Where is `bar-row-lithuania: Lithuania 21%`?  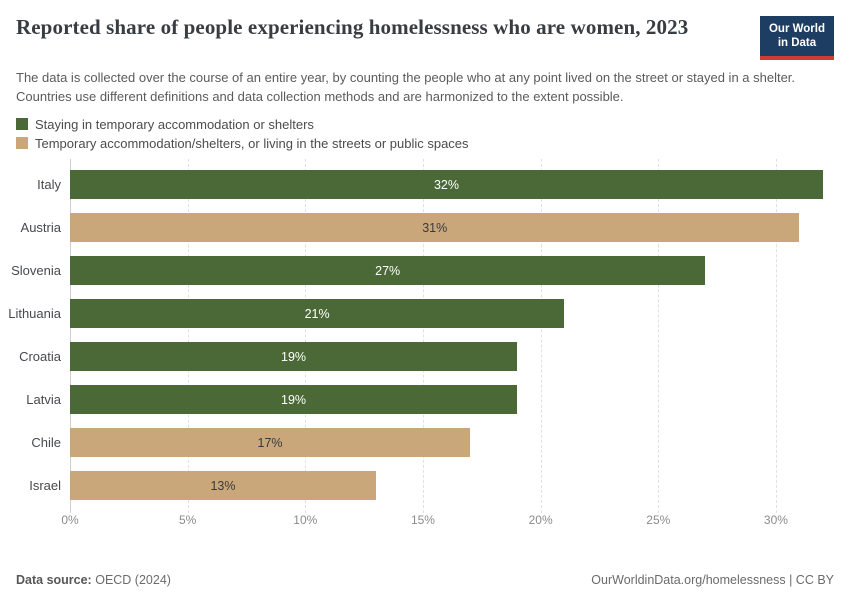
bar-row-lithuania: Lithuania 21% is located at coordinates (425, 313).